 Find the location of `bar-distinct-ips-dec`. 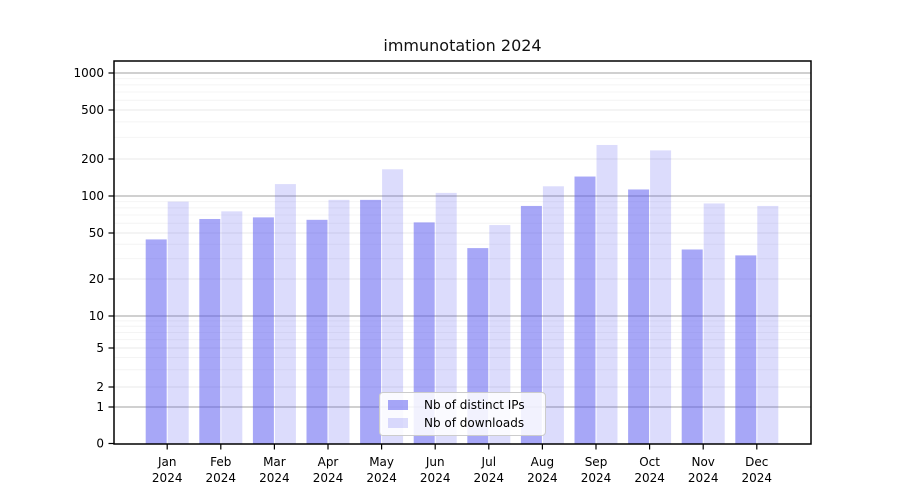

bar-distinct-ips-dec is located at coordinates (746, 349).